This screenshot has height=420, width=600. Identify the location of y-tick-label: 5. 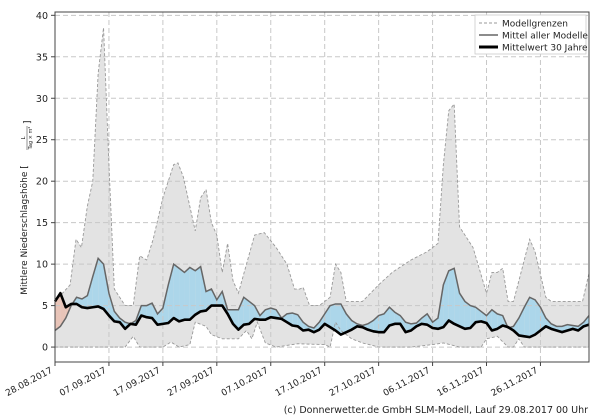
(45, 306).